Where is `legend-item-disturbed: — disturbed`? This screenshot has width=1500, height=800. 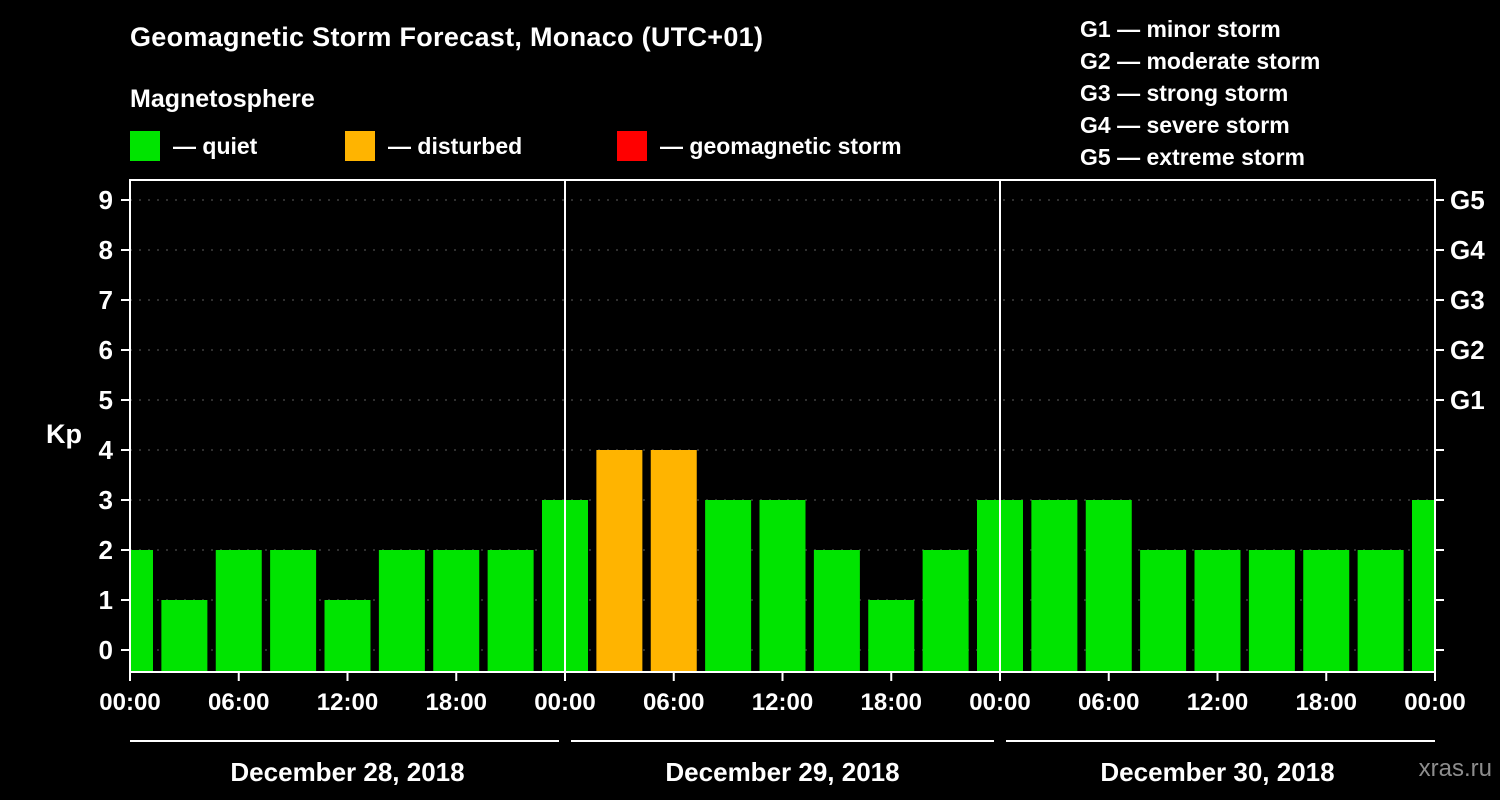
legend-item-disturbed: — disturbed is located at coordinates (433, 146).